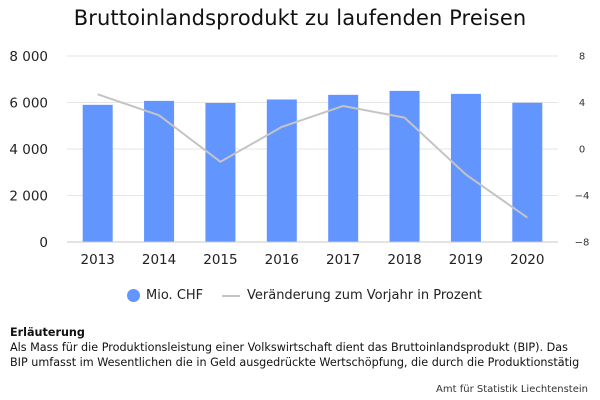 The image size is (600, 400). I want to click on left-axis-tick-label: 6 000, so click(28, 104).